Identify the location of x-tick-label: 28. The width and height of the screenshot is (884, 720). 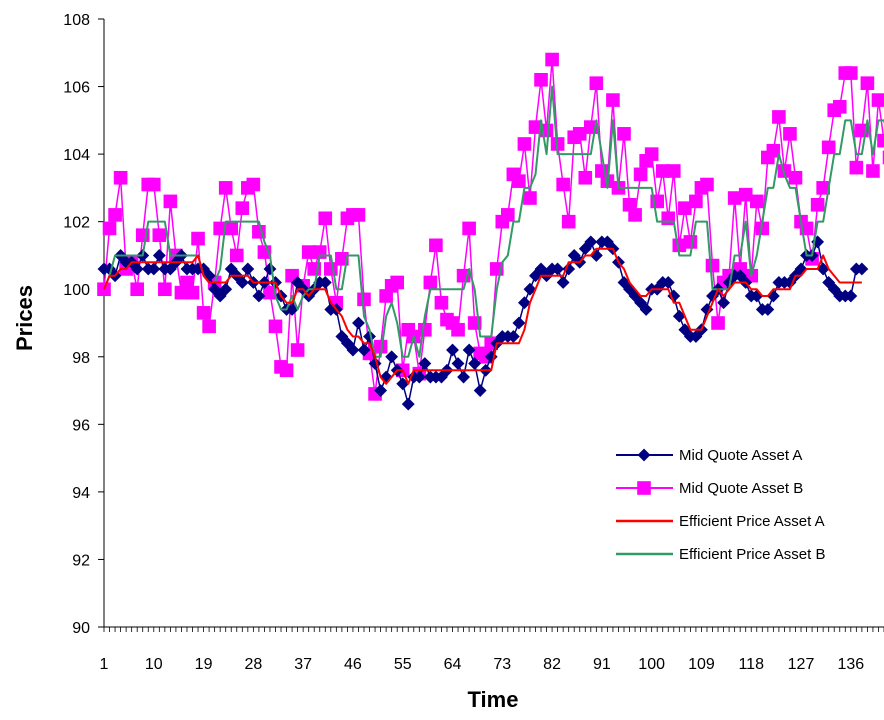
(253, 664).